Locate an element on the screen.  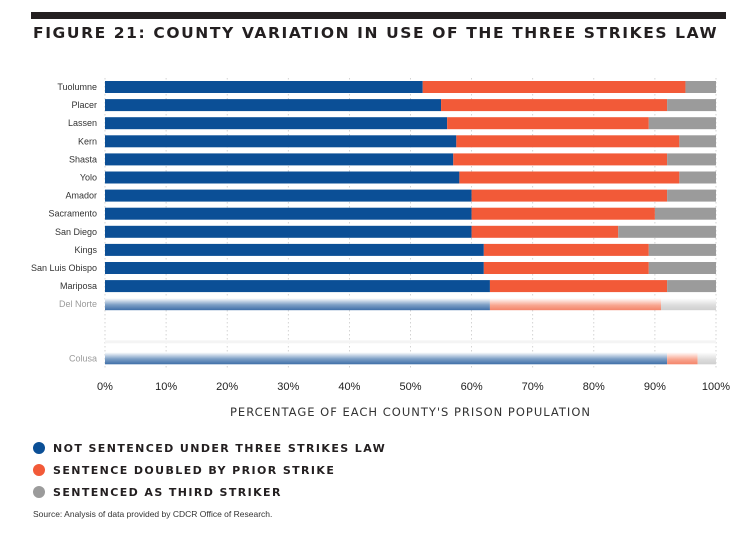
legend-item: NOT SENTENCED UNDER THREE STRIKES LAW is located at coordinates (209, 448).